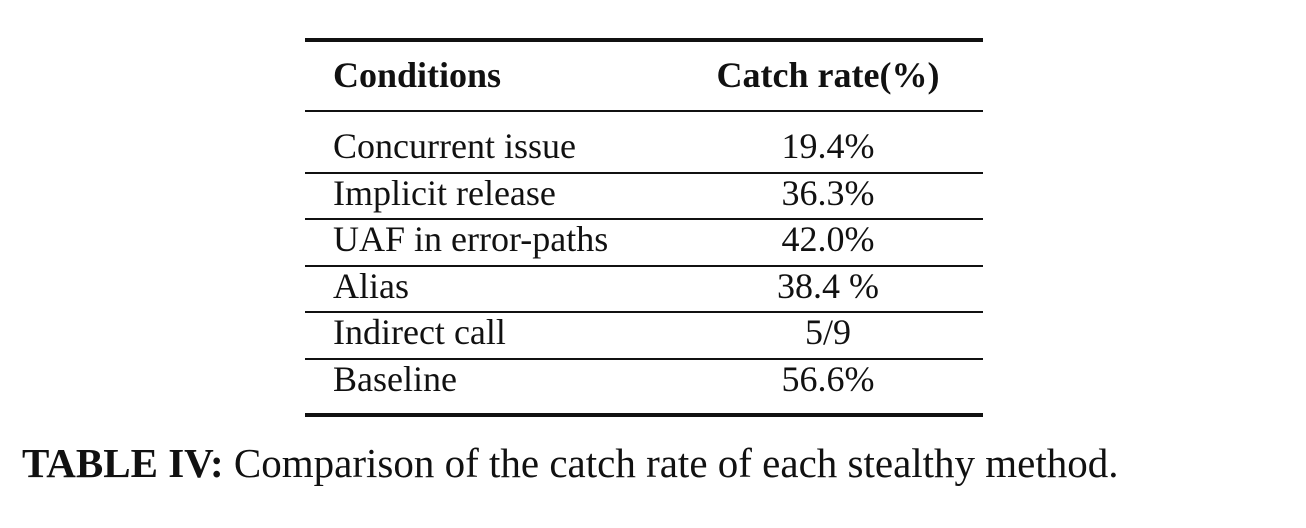  I want to click on table-cell: Baseline, so click(395, 379).